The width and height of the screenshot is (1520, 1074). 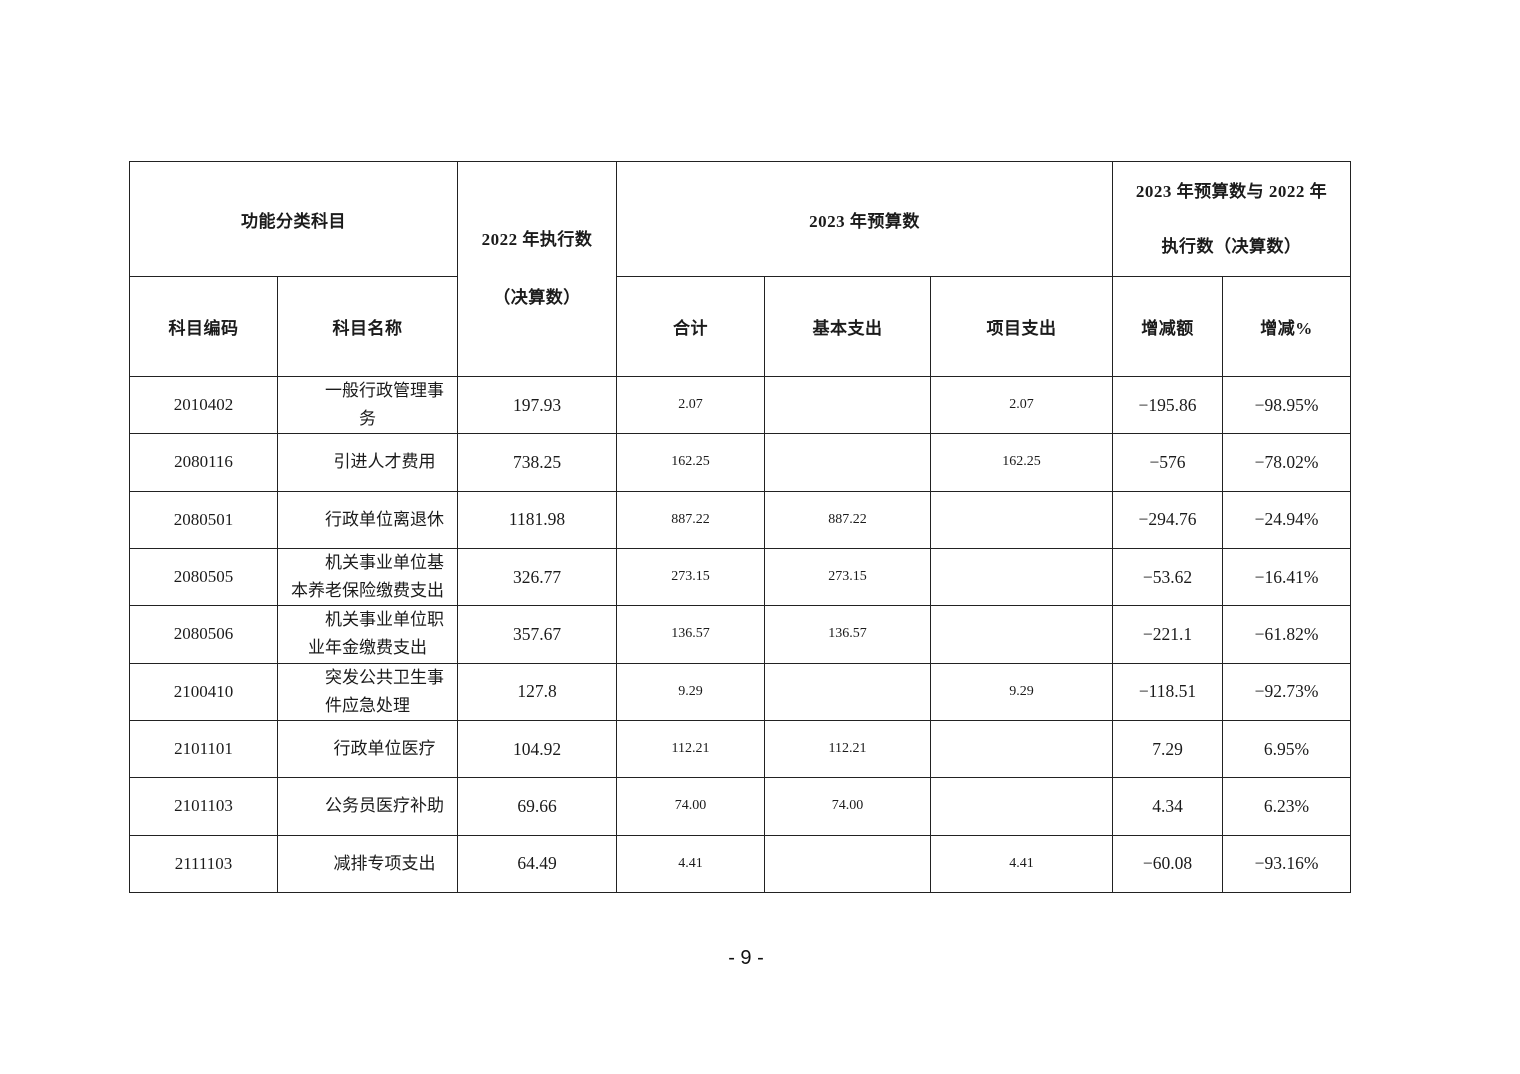 What do you see at coordinates (384, 391) in the screenshot?
I see `subject-name-line: 一般行政管理事` at bounding box center [384, 391].